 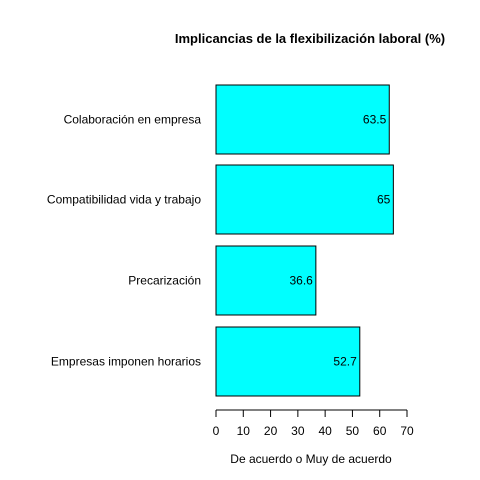 What do you see at coordinates (216, 431) in the screenshot?
I see `x-tick-label-0: 0` at bounding box center [216, 431].